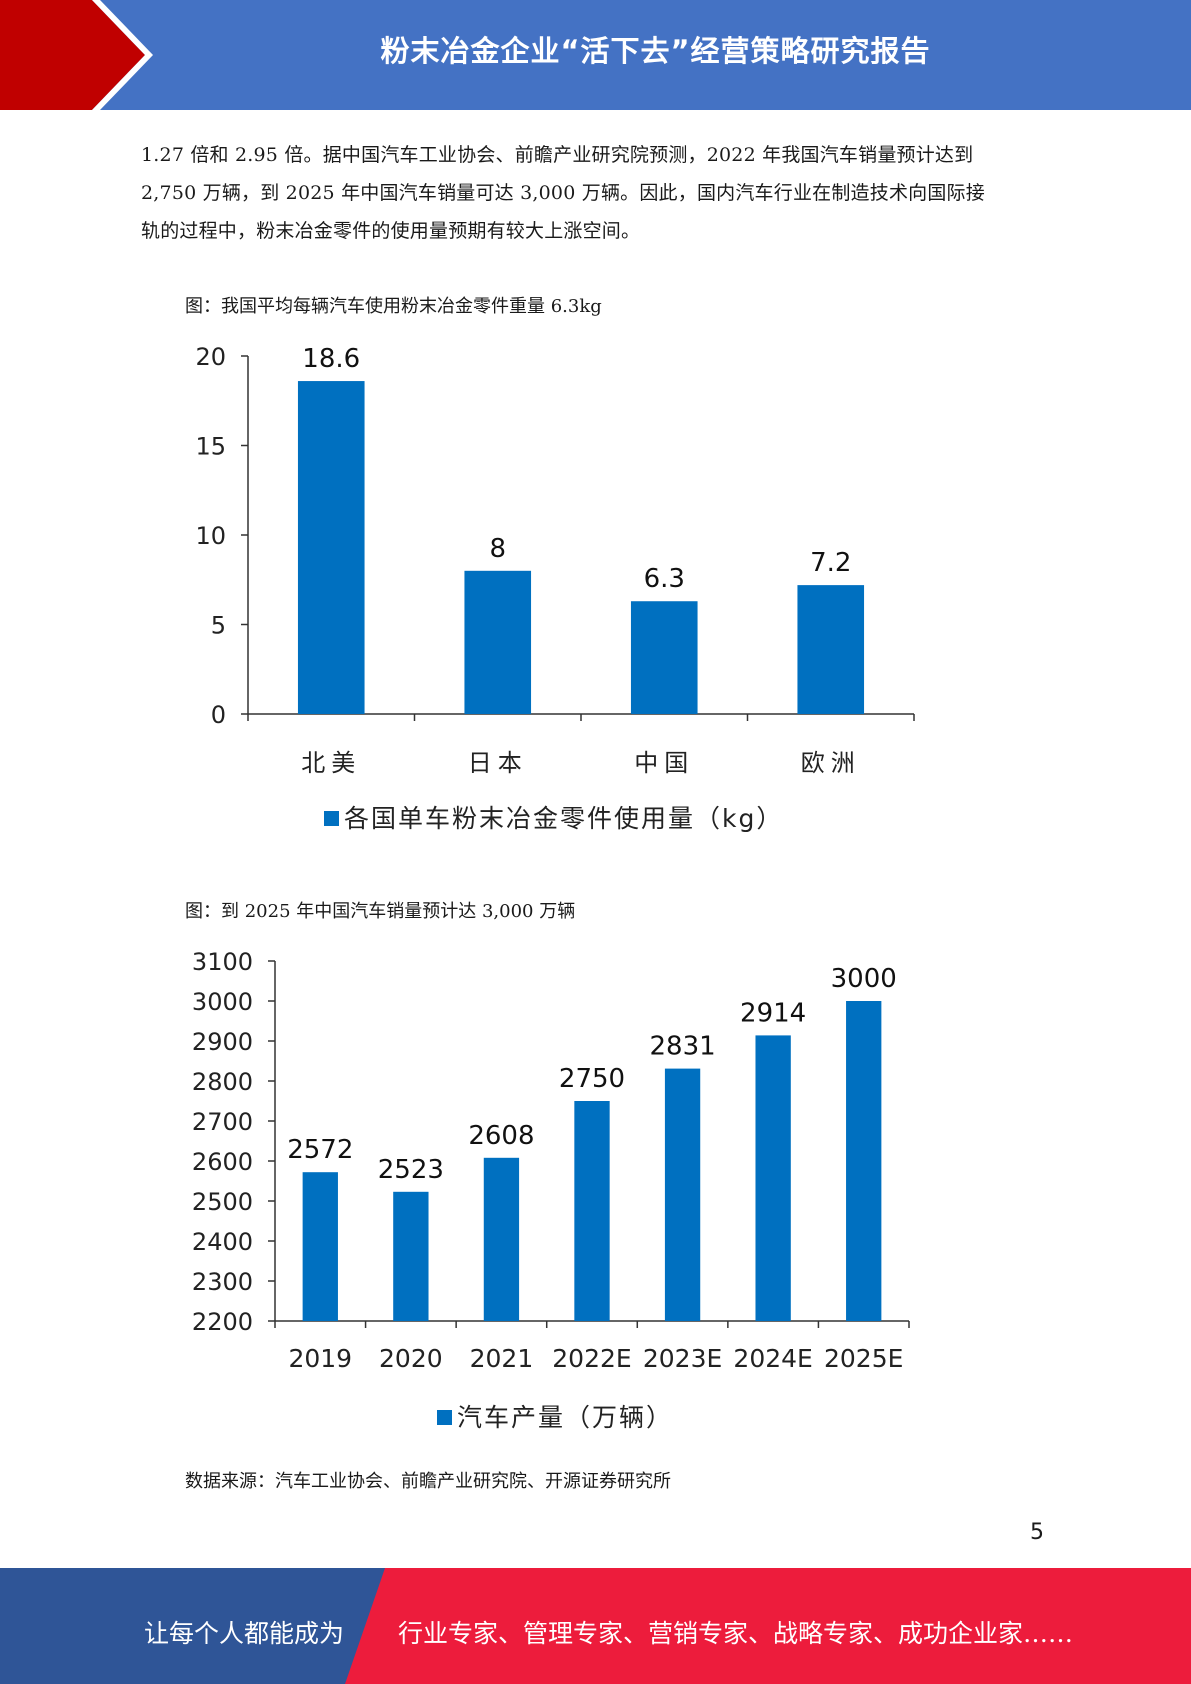 The height and width of the screenshot is (1684, 1191). I want to click on x-category-label: 2019, so click(320, 1358).